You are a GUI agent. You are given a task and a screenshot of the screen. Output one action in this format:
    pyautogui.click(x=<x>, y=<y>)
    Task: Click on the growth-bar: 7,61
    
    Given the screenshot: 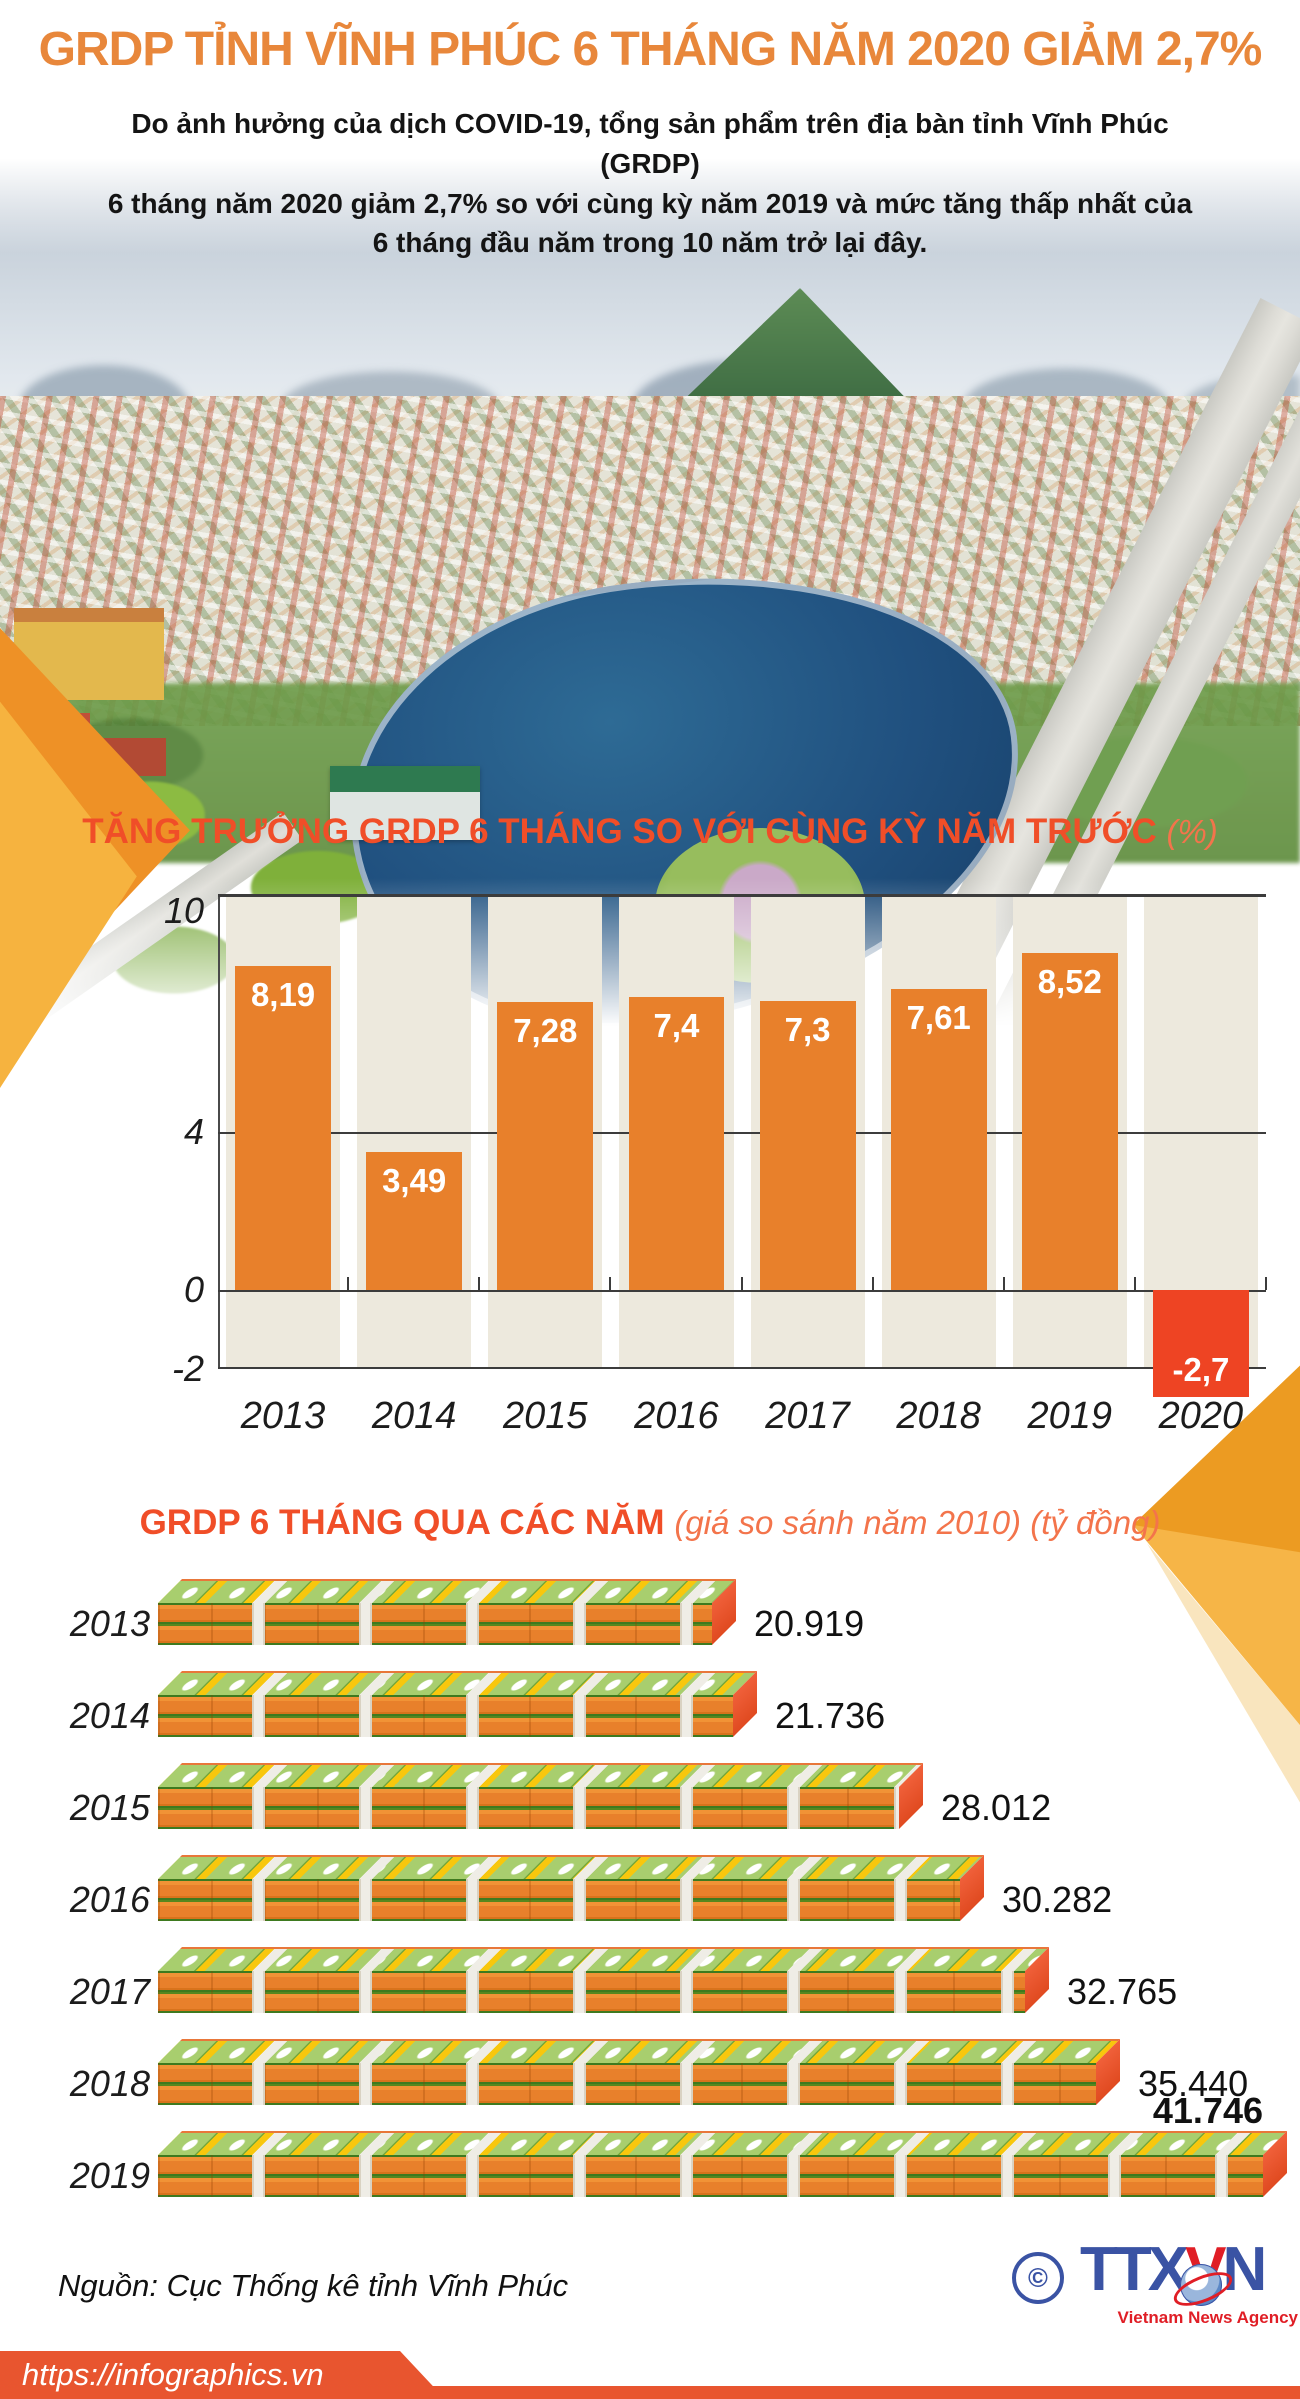 What is the action you would take?
    pyautogui.click(x=938, y=1139)
    